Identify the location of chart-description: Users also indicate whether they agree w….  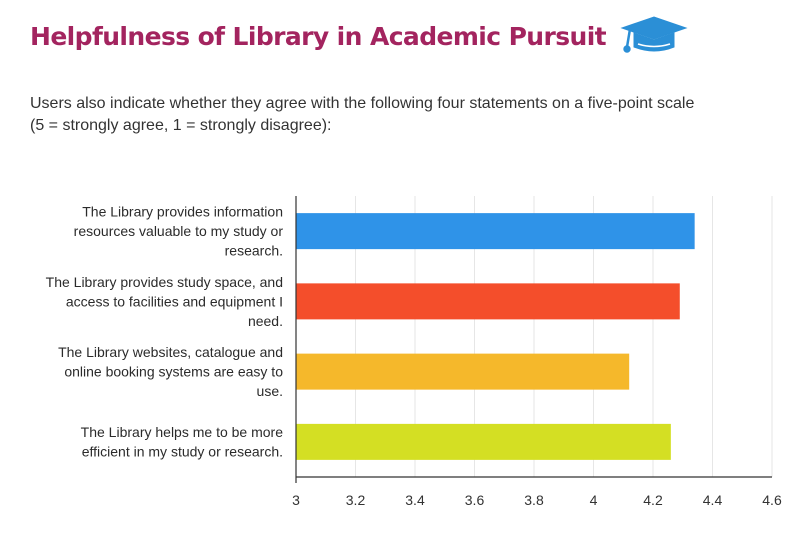
(400, 115).